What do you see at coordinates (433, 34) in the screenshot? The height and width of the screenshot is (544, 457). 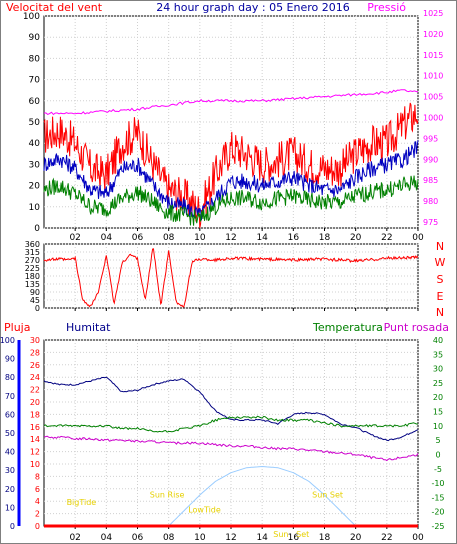 I see `right-tick-label: 1020` at bounding box center [433, 34].